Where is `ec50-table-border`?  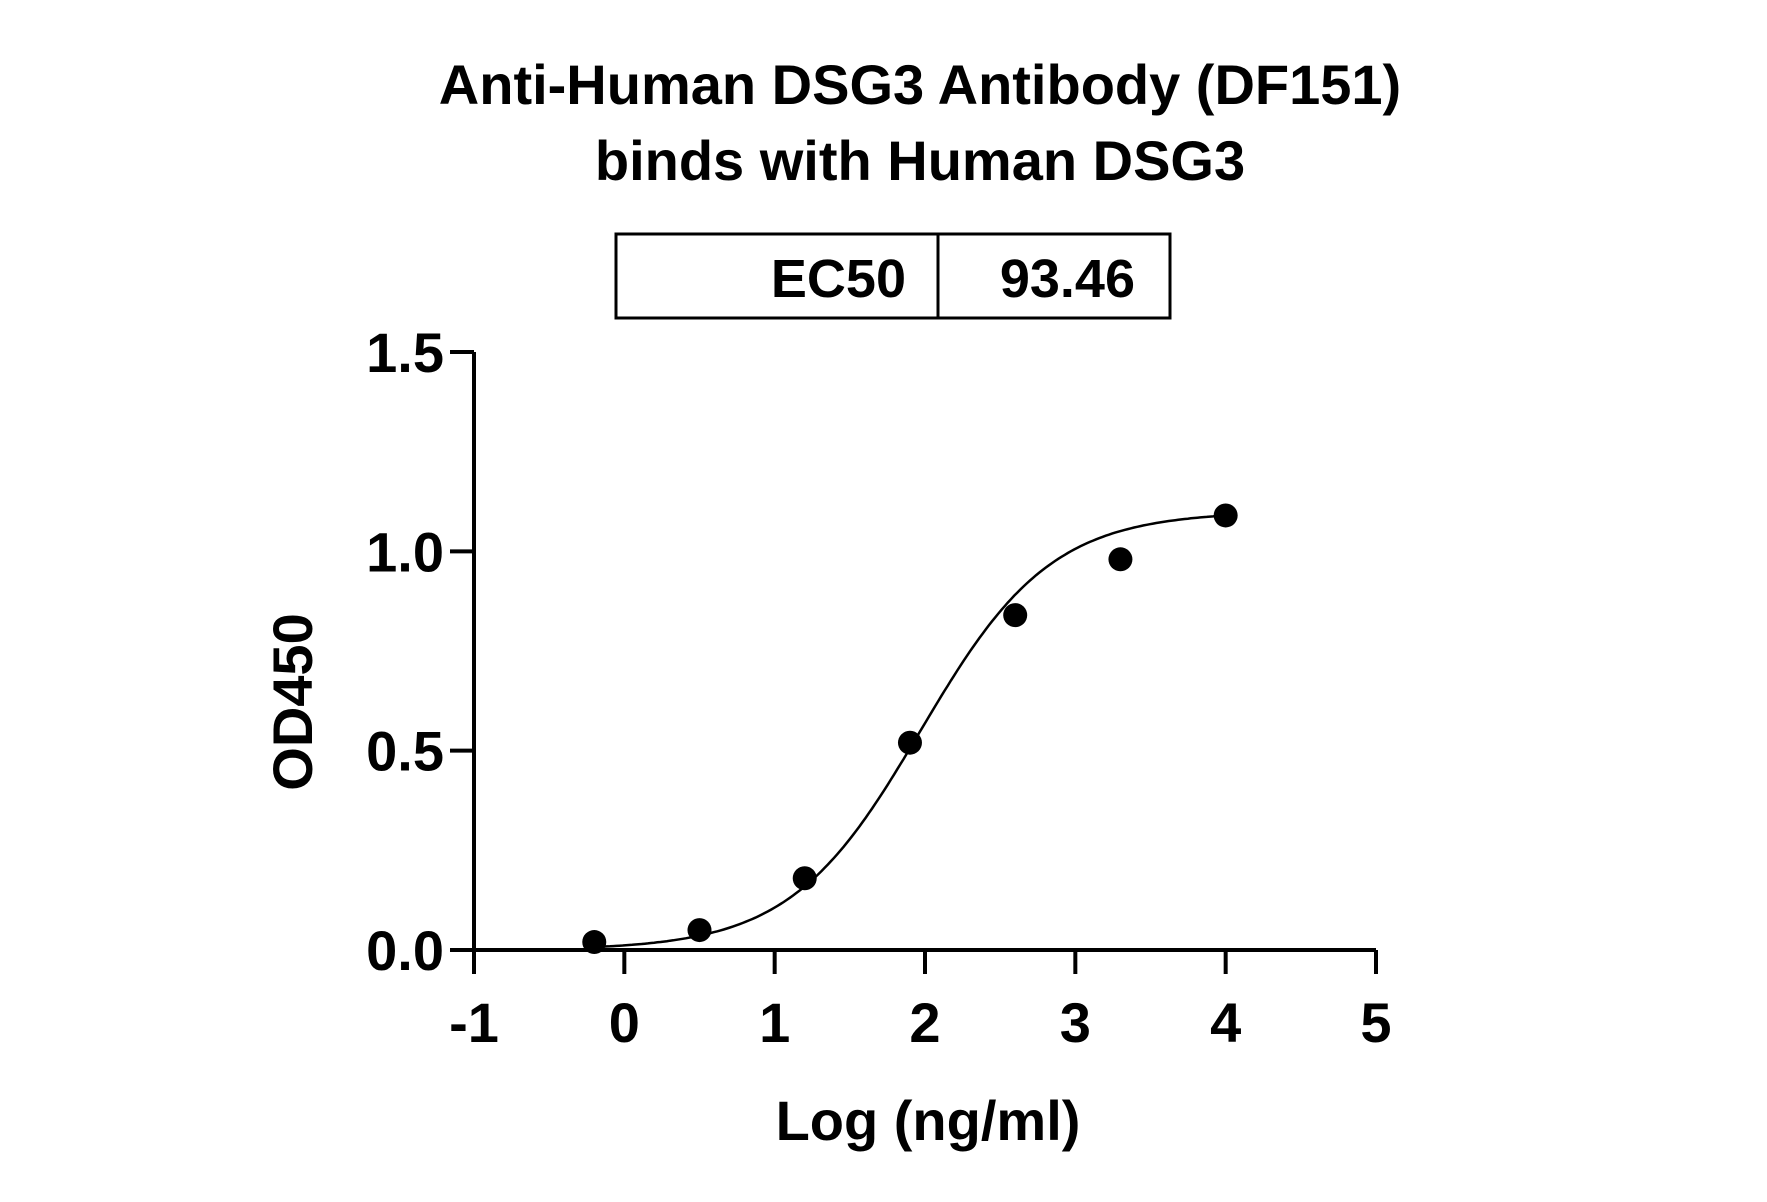
ec50-table-border is located at coordinates (893, 276).